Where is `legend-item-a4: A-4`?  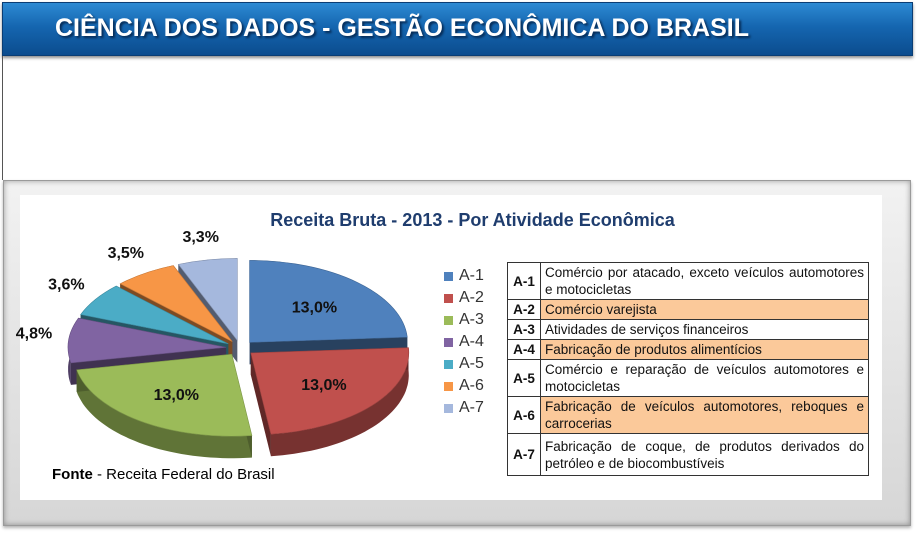 legend-item-a4: A-4 is located at coordinates (464, 342).